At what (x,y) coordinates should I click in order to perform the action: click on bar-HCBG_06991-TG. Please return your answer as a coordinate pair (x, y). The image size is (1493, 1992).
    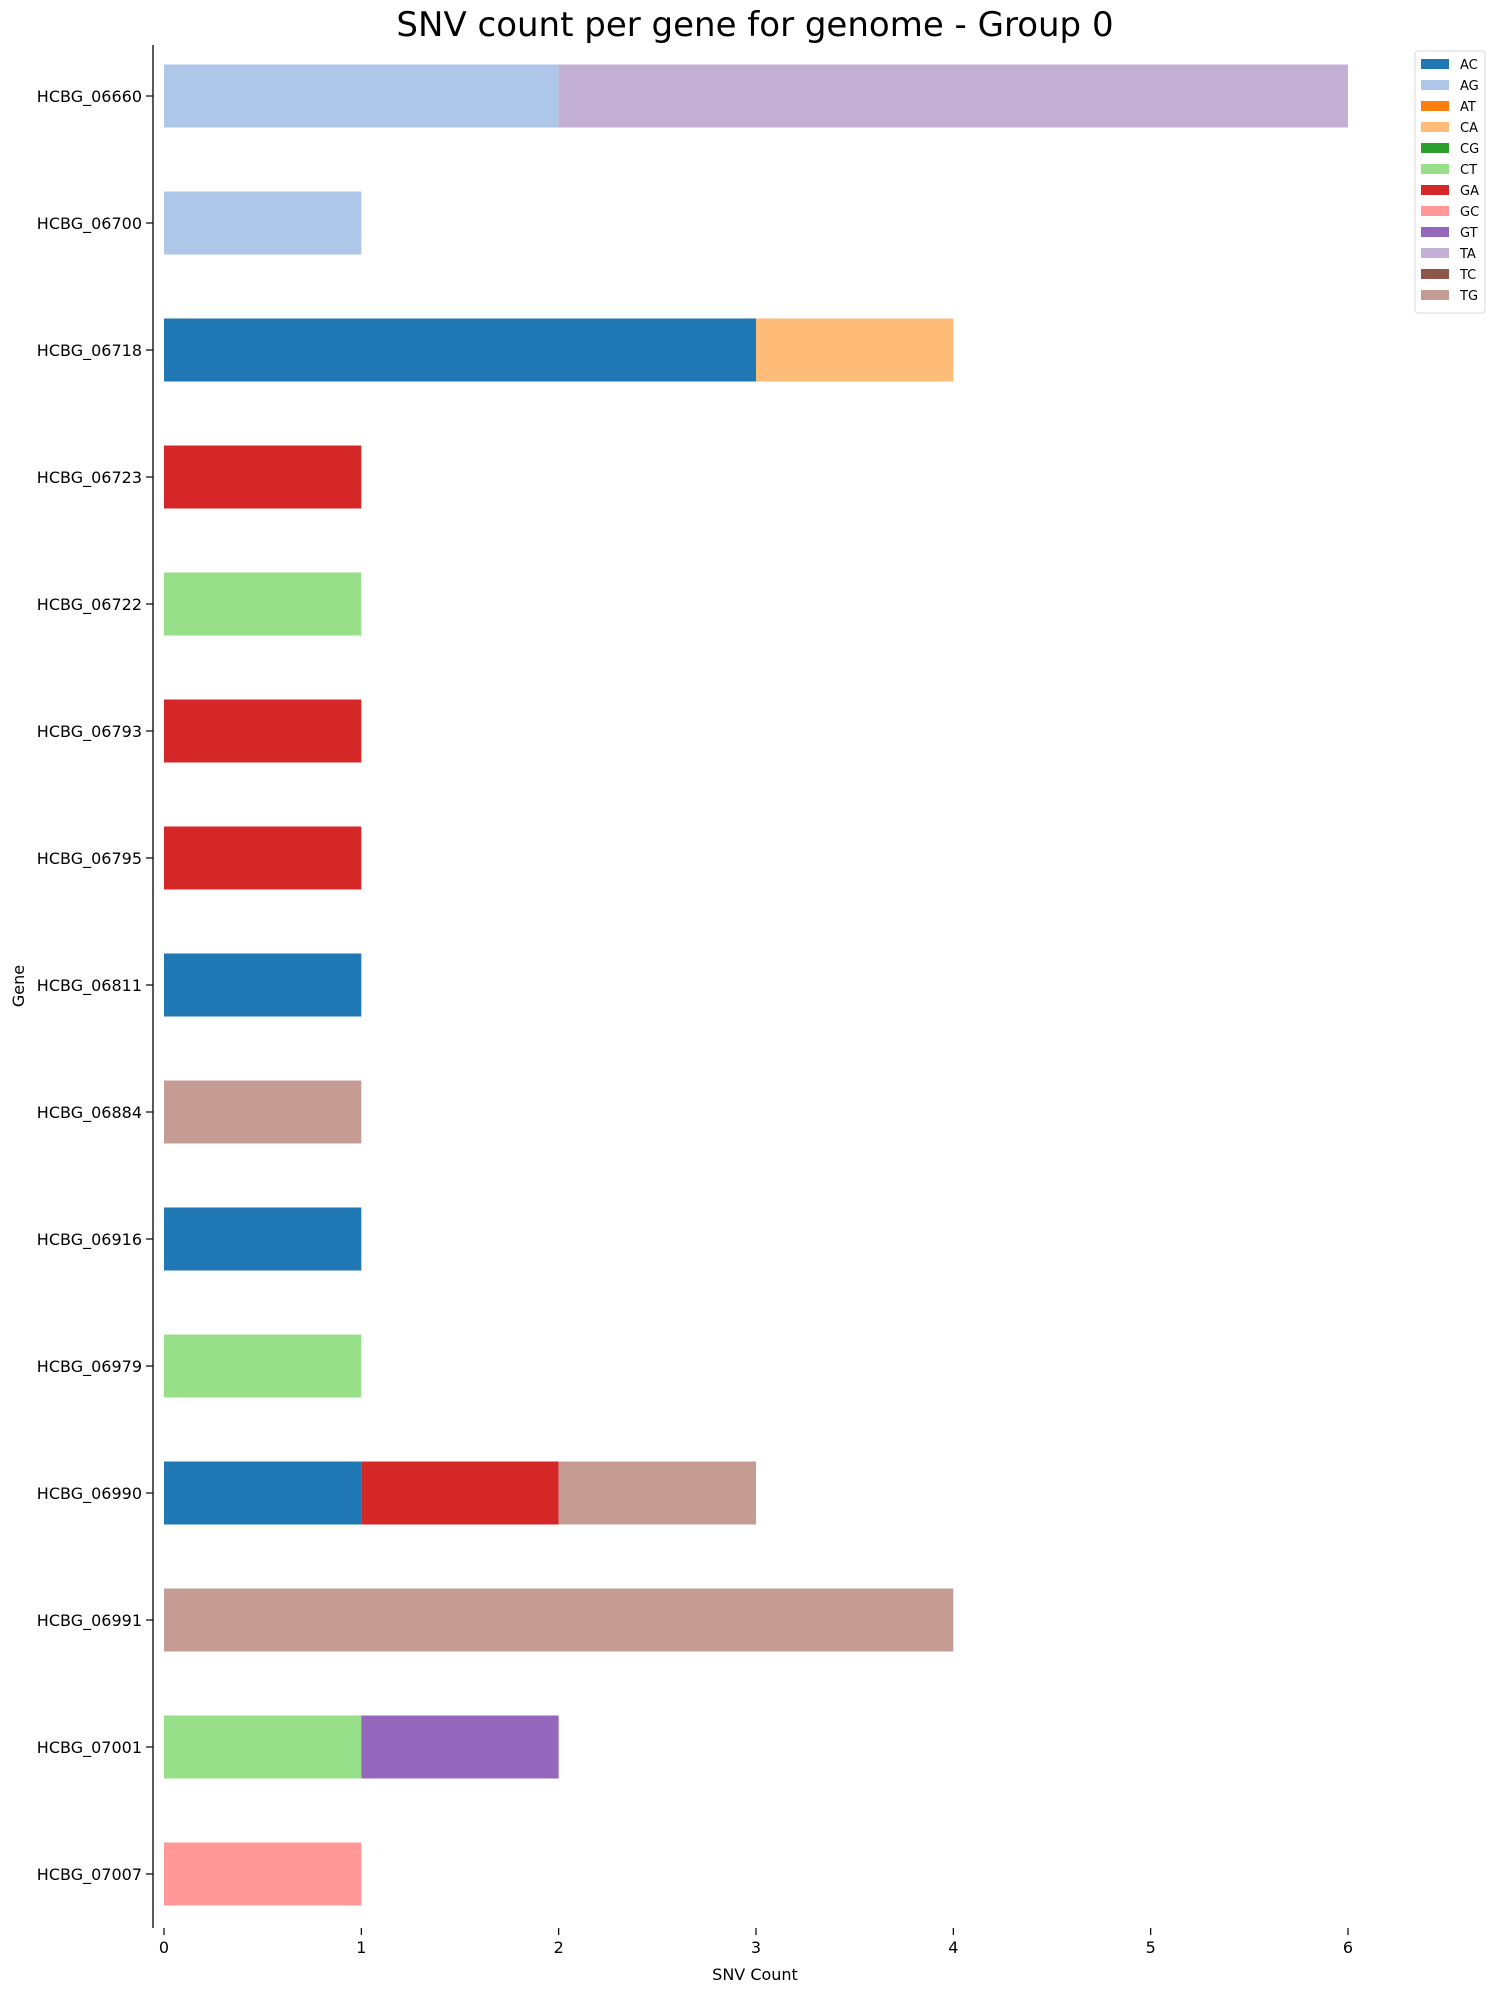
    Looking at the image, I should click on (559, 1620).